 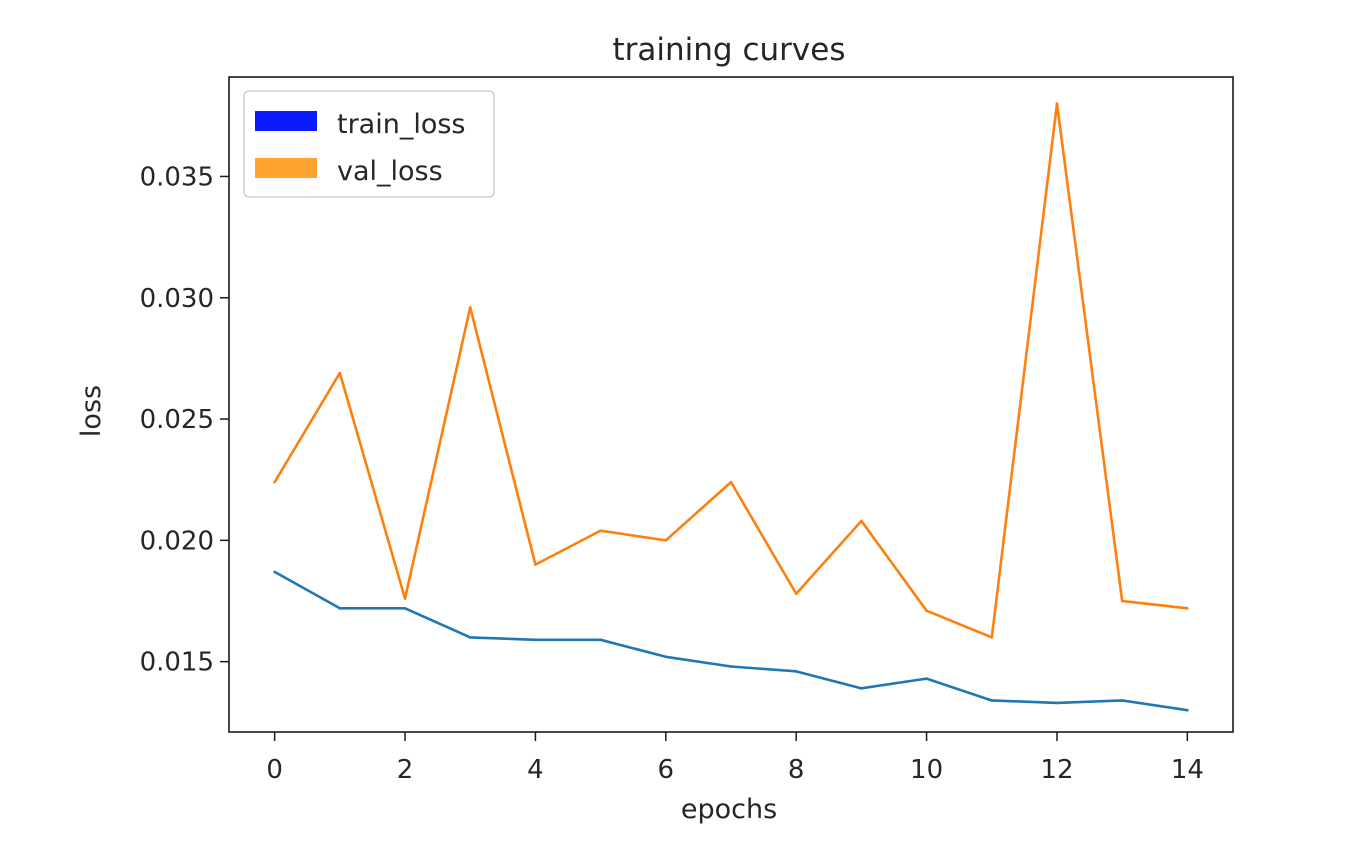 What do you see at coordinates (177, 177) in the screenshot?
I see `y-tick-label: 0.035` at bounding box center [177, 177].